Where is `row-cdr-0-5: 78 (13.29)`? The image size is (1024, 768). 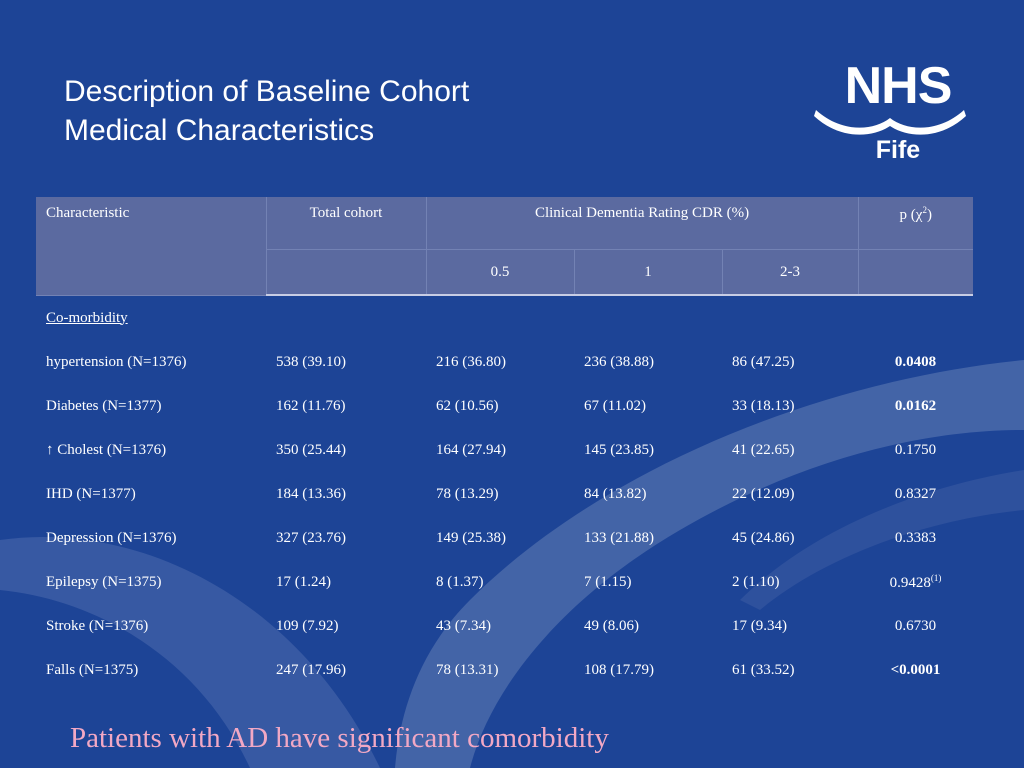
row-cdr-0-5: 78 (13.29) is located at coordinates (467, 493).